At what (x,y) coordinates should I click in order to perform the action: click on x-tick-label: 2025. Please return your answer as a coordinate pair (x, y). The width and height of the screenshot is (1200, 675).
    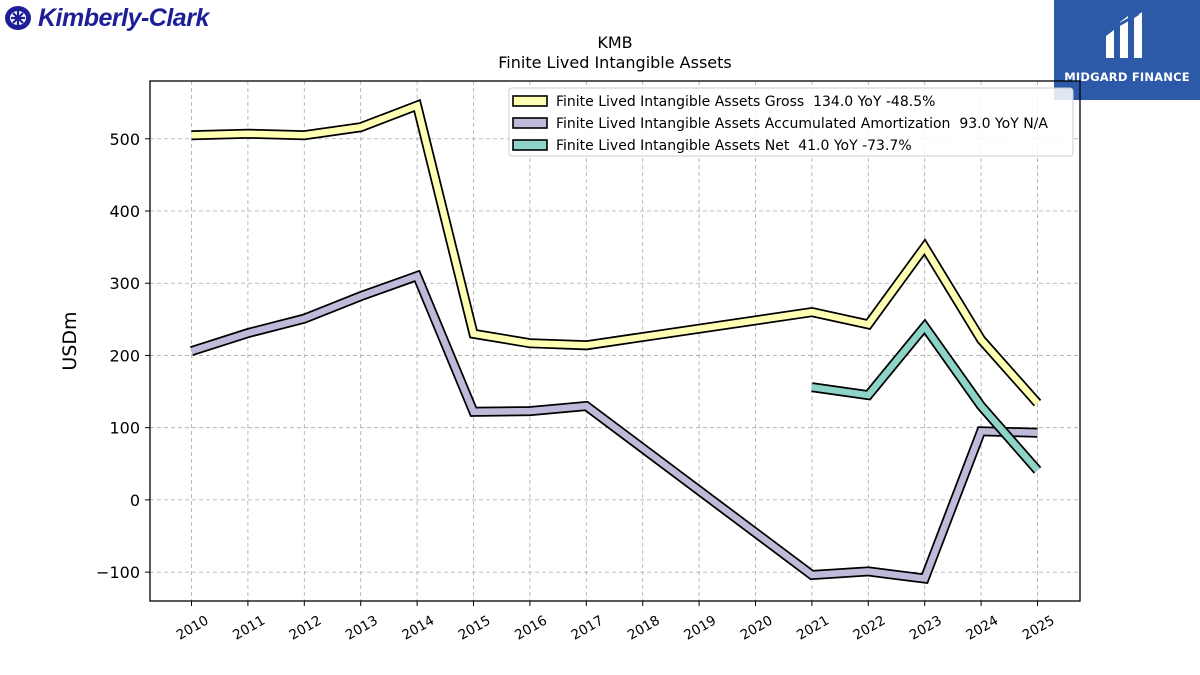
    Looking at the image, I should click on (1039, 628).